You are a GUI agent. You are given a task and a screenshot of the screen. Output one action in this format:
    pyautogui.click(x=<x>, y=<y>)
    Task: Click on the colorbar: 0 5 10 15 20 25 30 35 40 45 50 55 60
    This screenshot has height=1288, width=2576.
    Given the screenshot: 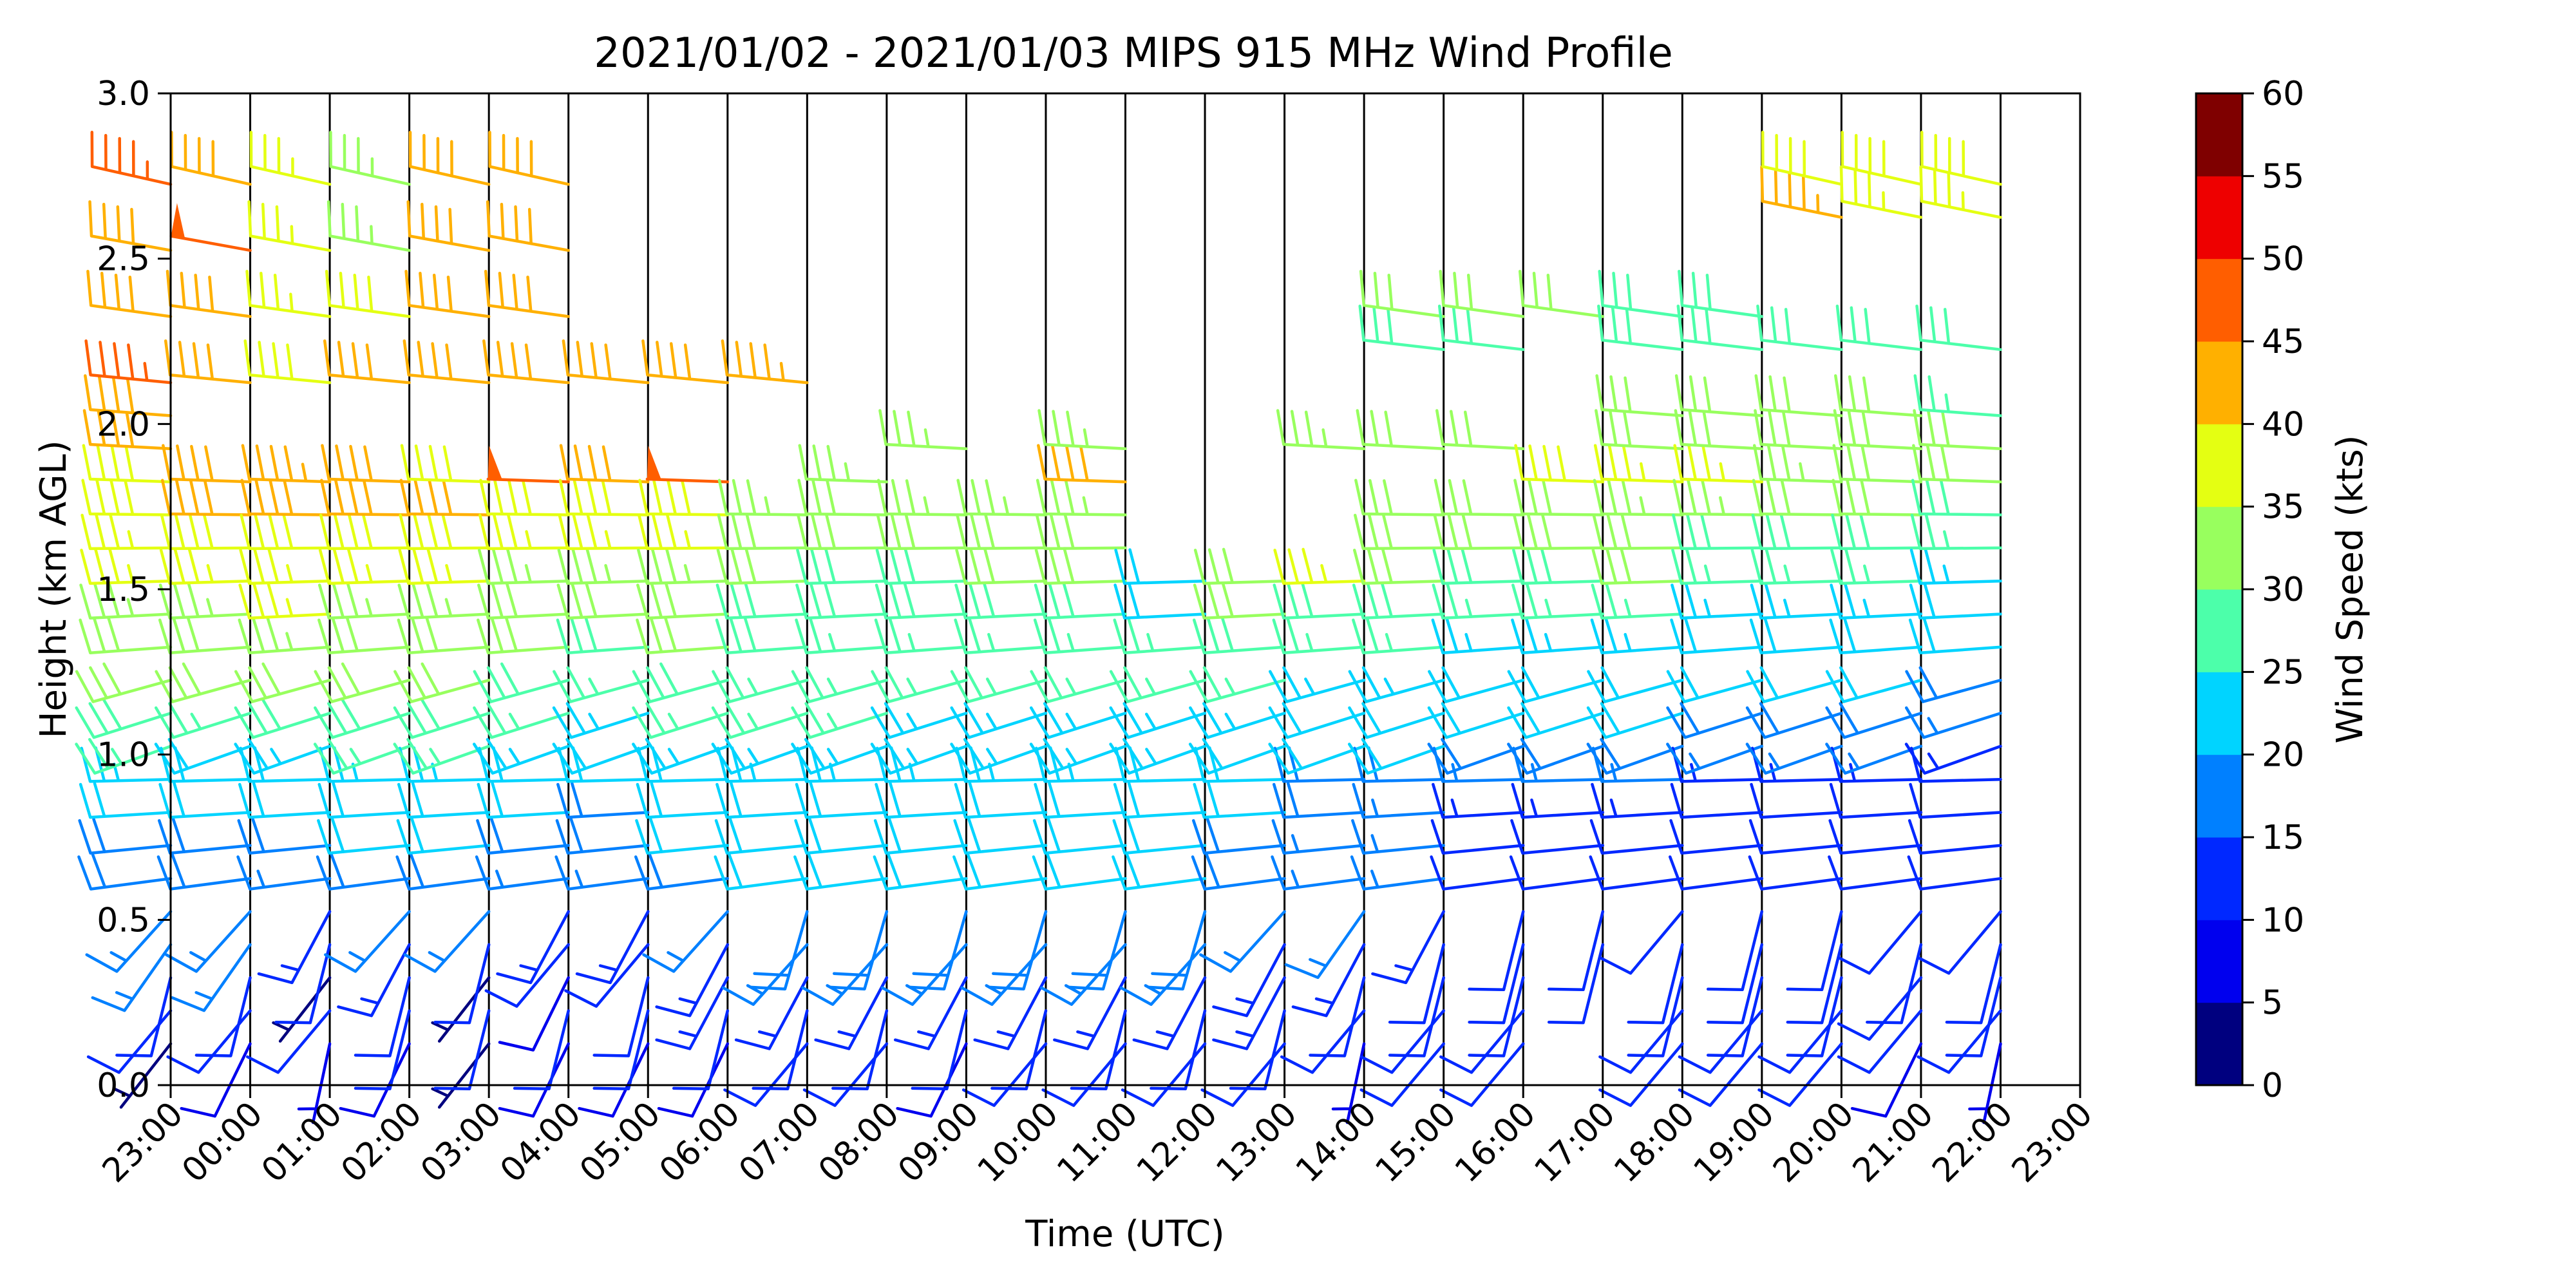 What is the action you would take?
    pyautogui.click(x=2249, y=590)
    